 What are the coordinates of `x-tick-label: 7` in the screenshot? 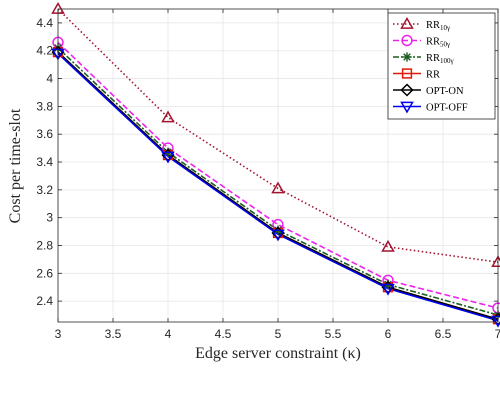 It's located at (497, 334).